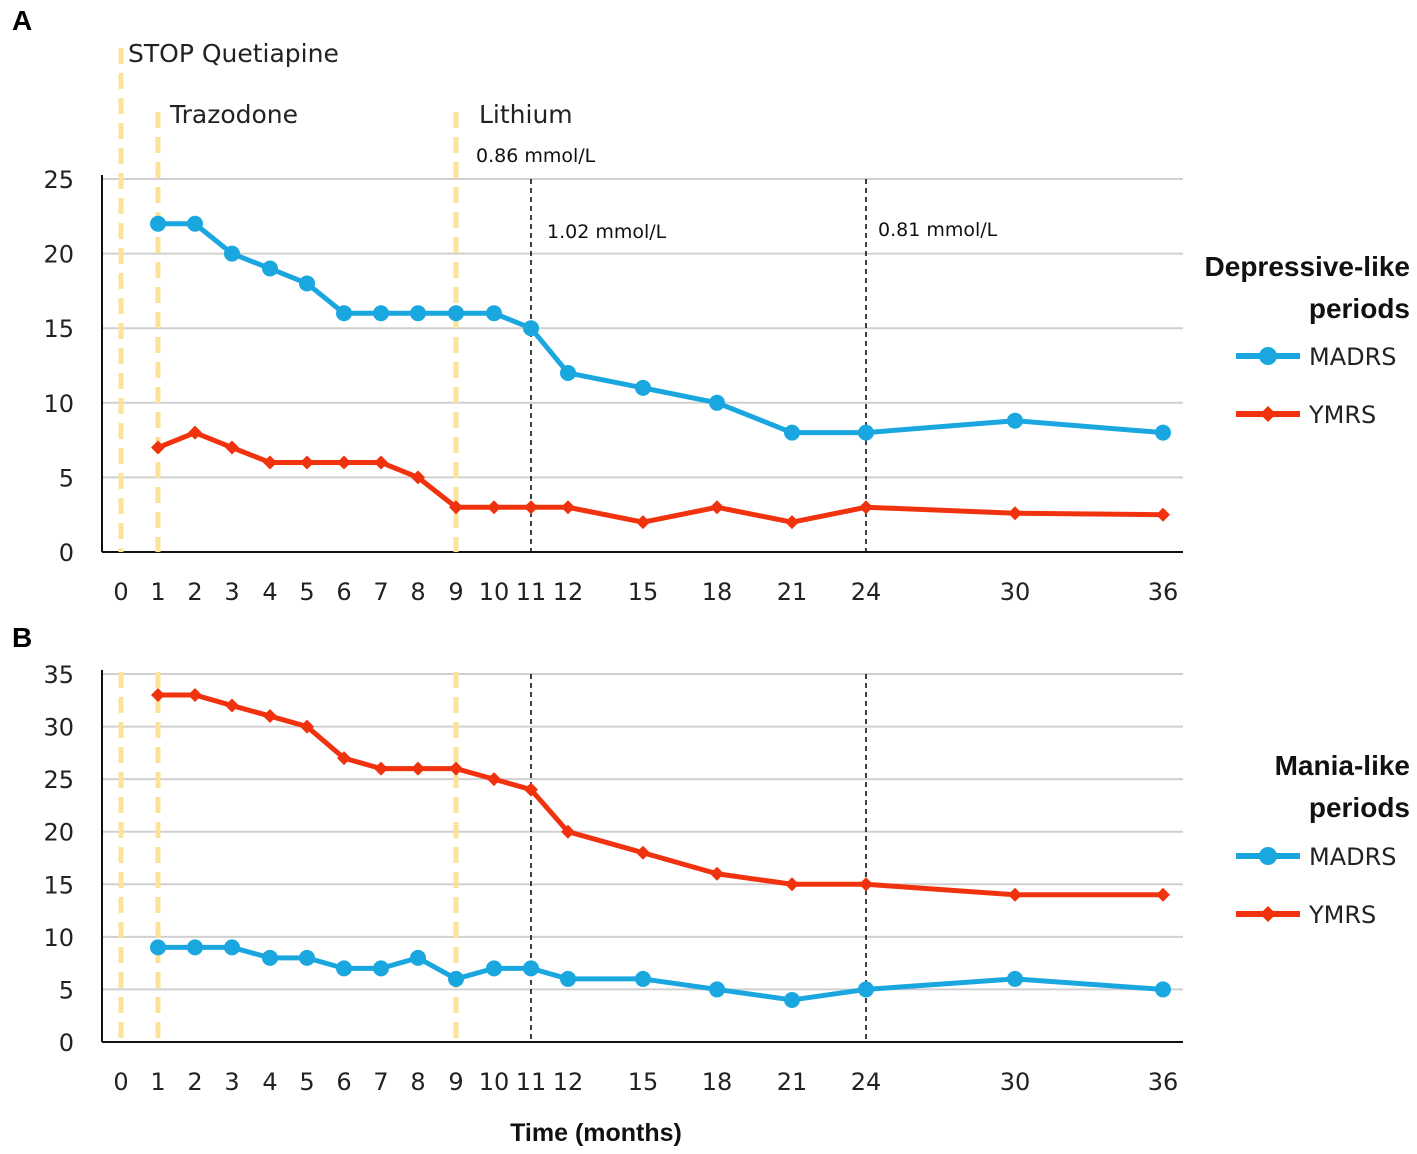 The height and width of the screenshot is (1154, 1417). What do you see at coordinates (66, 478) in the screenshot?
I see `y-tick-label: 5` at bounding box center [66, 478].